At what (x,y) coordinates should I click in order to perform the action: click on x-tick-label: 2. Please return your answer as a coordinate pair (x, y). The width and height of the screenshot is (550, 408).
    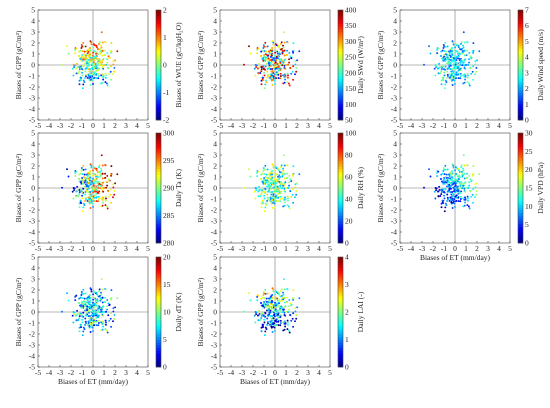
    Looking at the image, I should click on (297, 125).